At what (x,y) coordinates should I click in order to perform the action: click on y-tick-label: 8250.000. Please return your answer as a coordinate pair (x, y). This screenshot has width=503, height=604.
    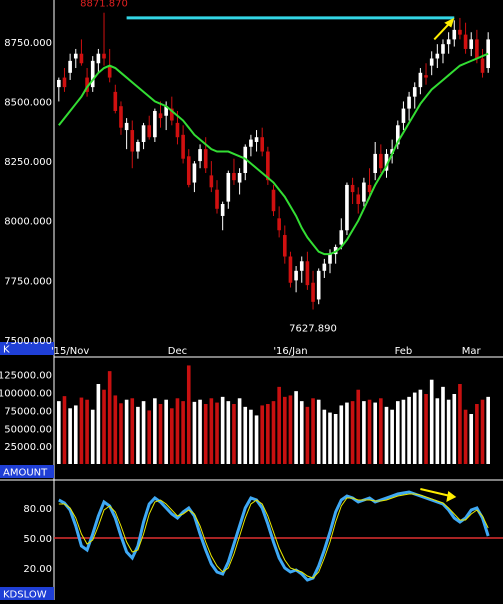
    Looking at the image, I should click on (28, 162).